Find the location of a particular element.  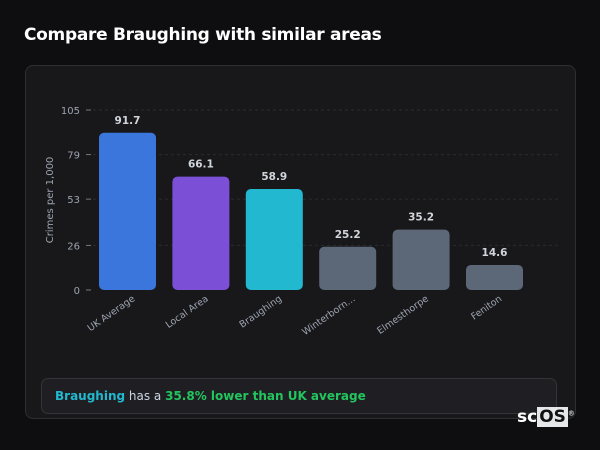

bar-elmesthorpe is located at coordinates (421, 259).